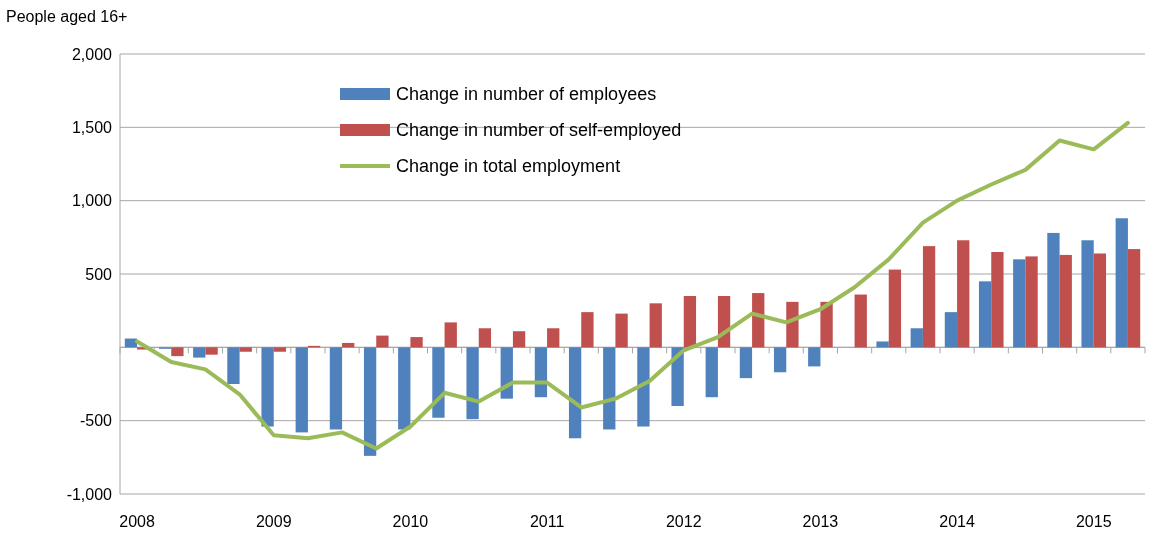  Describe the element at coordinates (137, 521) in the screenshot. I see `x-tick-label: 2008` at that location.